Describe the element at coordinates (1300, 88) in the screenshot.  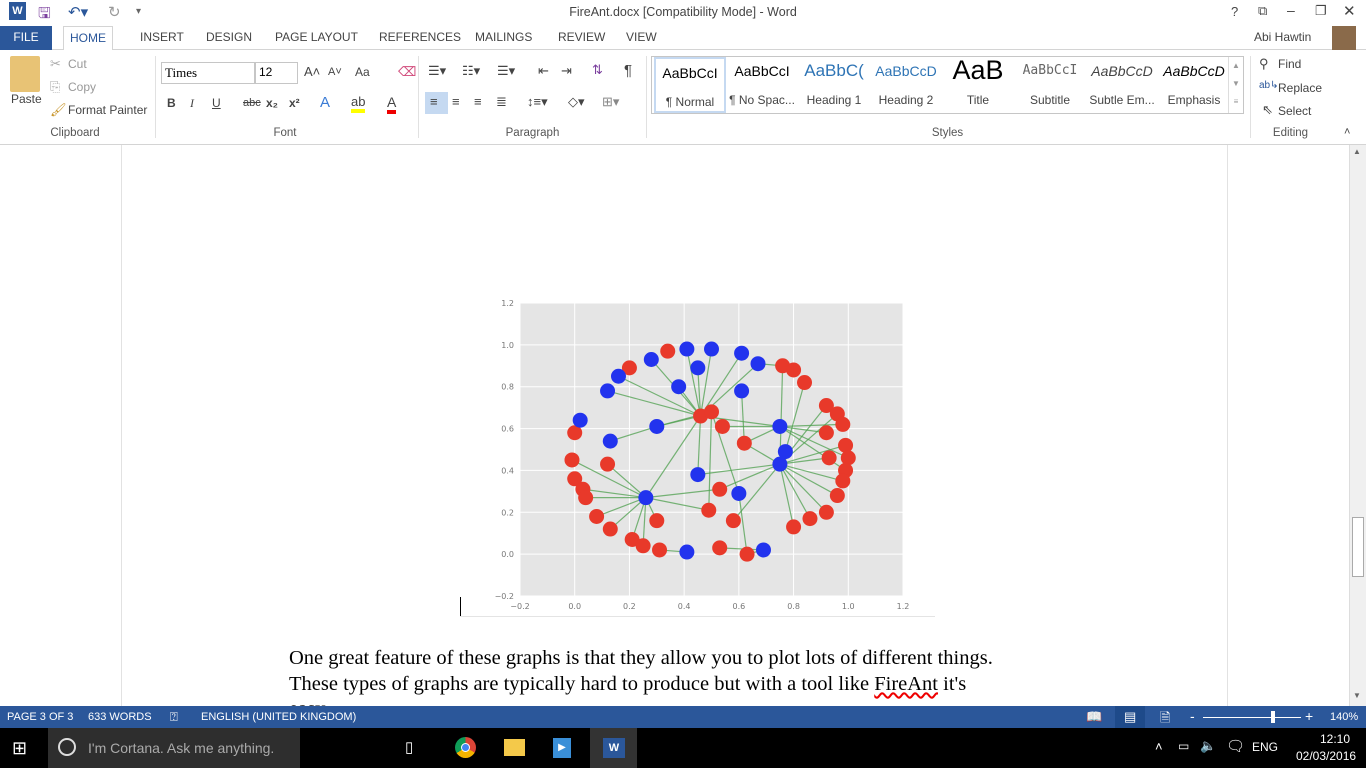
I see `replace-button: Replace` at that location.